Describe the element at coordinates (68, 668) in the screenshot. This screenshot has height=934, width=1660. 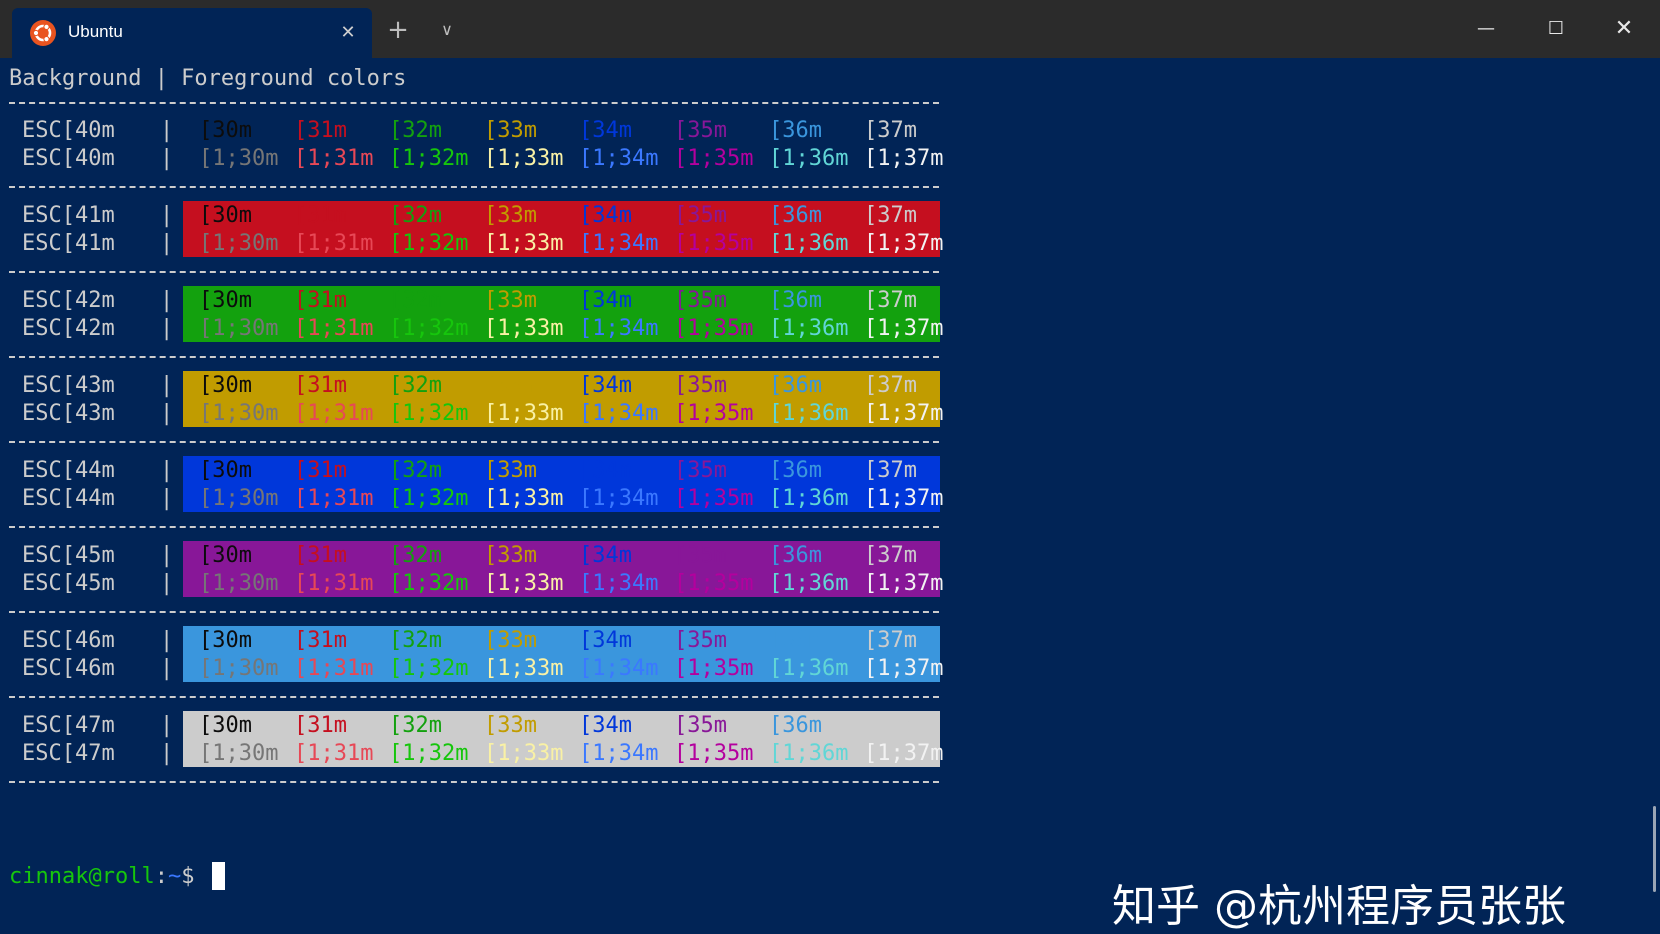
I see `row-label: ESC[46m` at that location.